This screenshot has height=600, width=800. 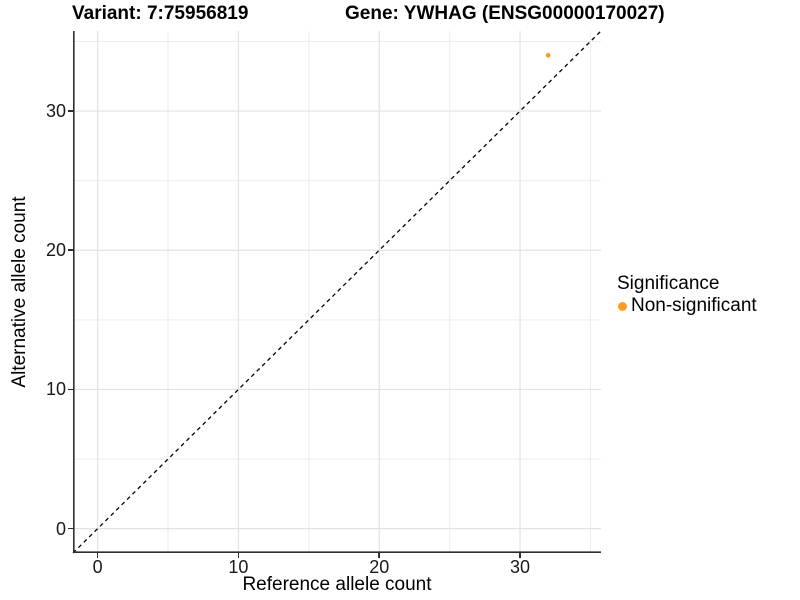 What do you see at coordinates (548, 55) in the screenshot?
I see `data-point` at bounding box center [548, 55].